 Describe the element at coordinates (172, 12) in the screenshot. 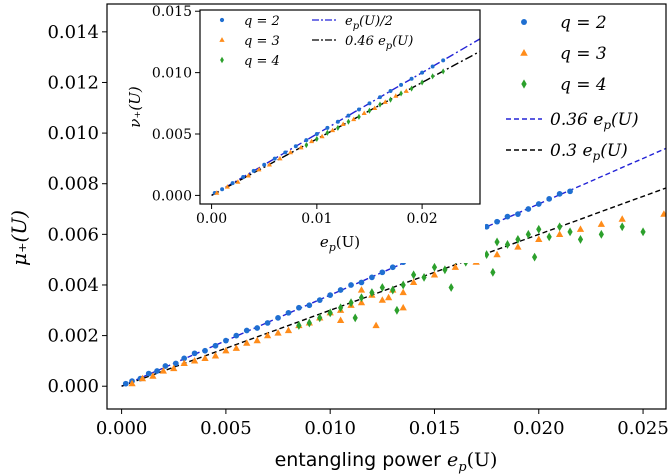

I see `inset-y-tick-label: 0.015` at that location.